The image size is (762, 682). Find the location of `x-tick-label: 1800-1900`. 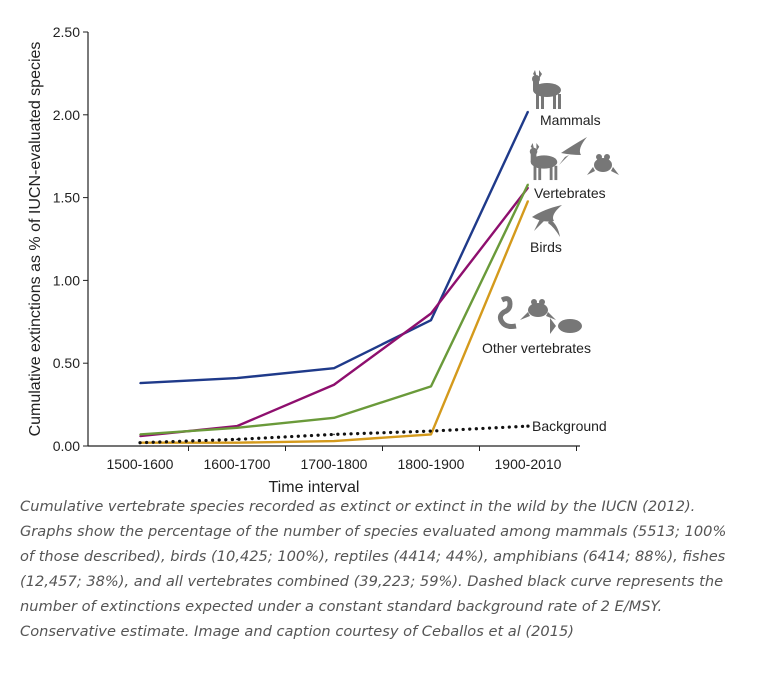

x-tick-label: 1800-1900 is located at coordinates (431, 464).